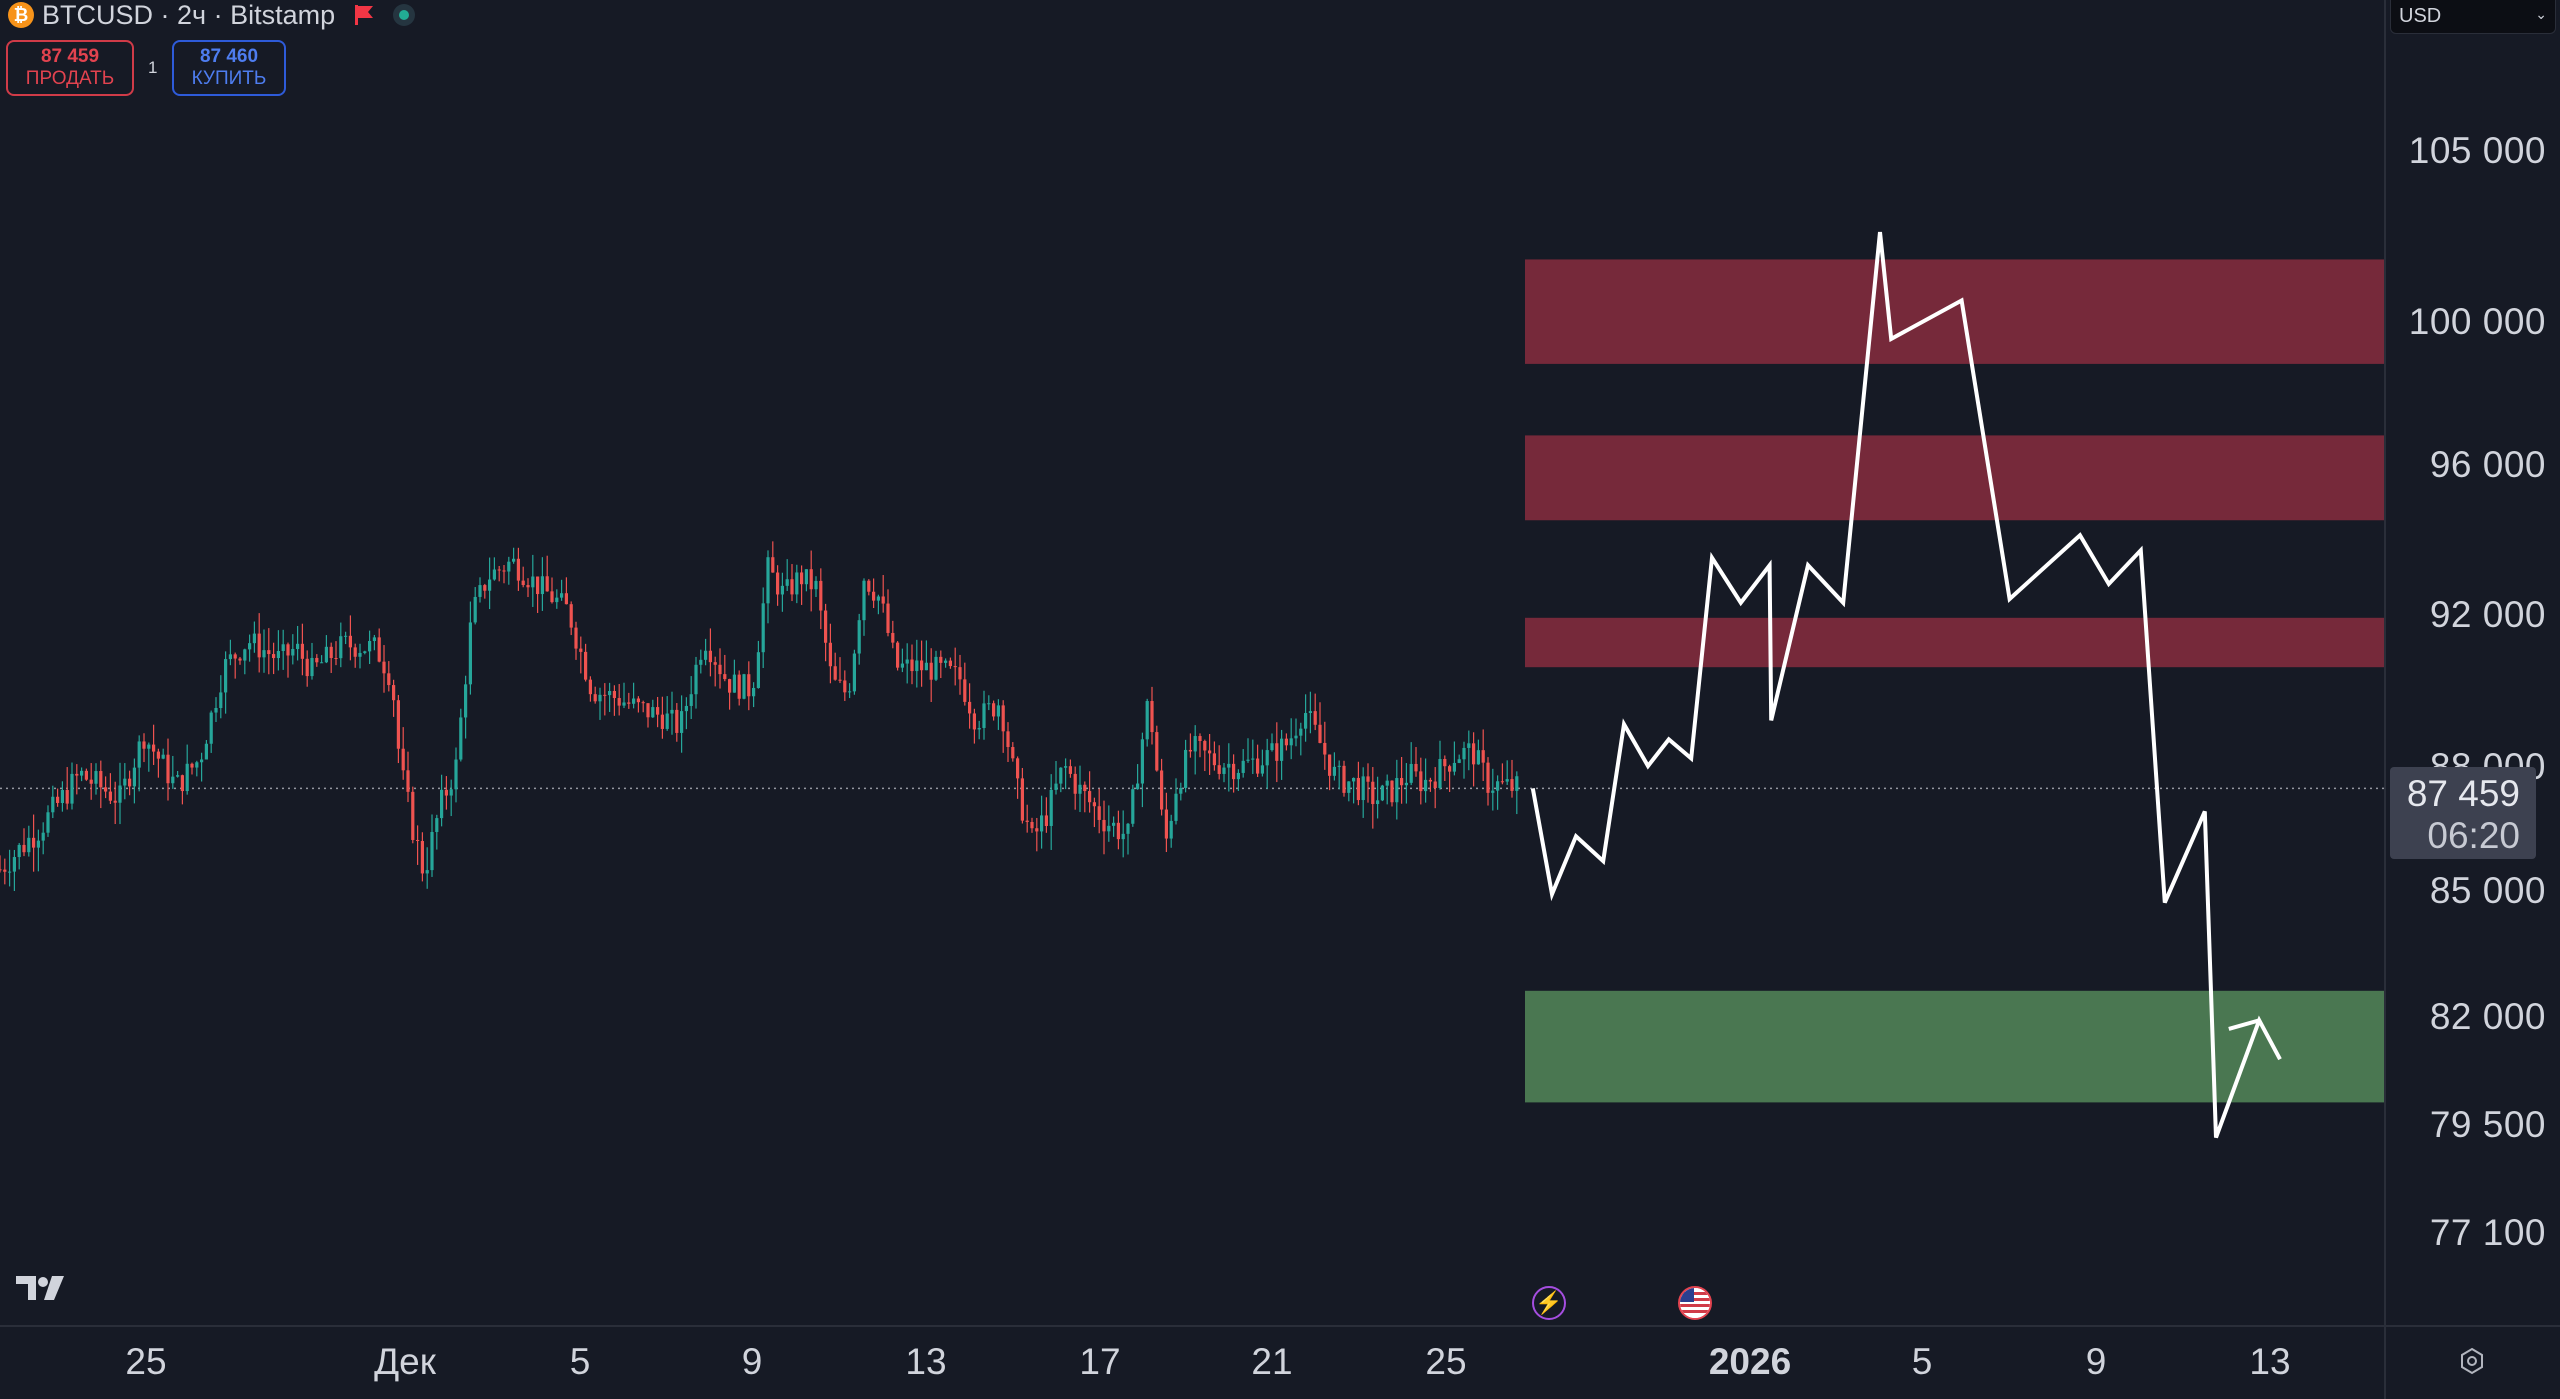 The width and height of the screenshot is (2560, 1399). Describe the element at coordinates (2477, 321) in the screenshot. I see `price-tick: 100 000` at that location.